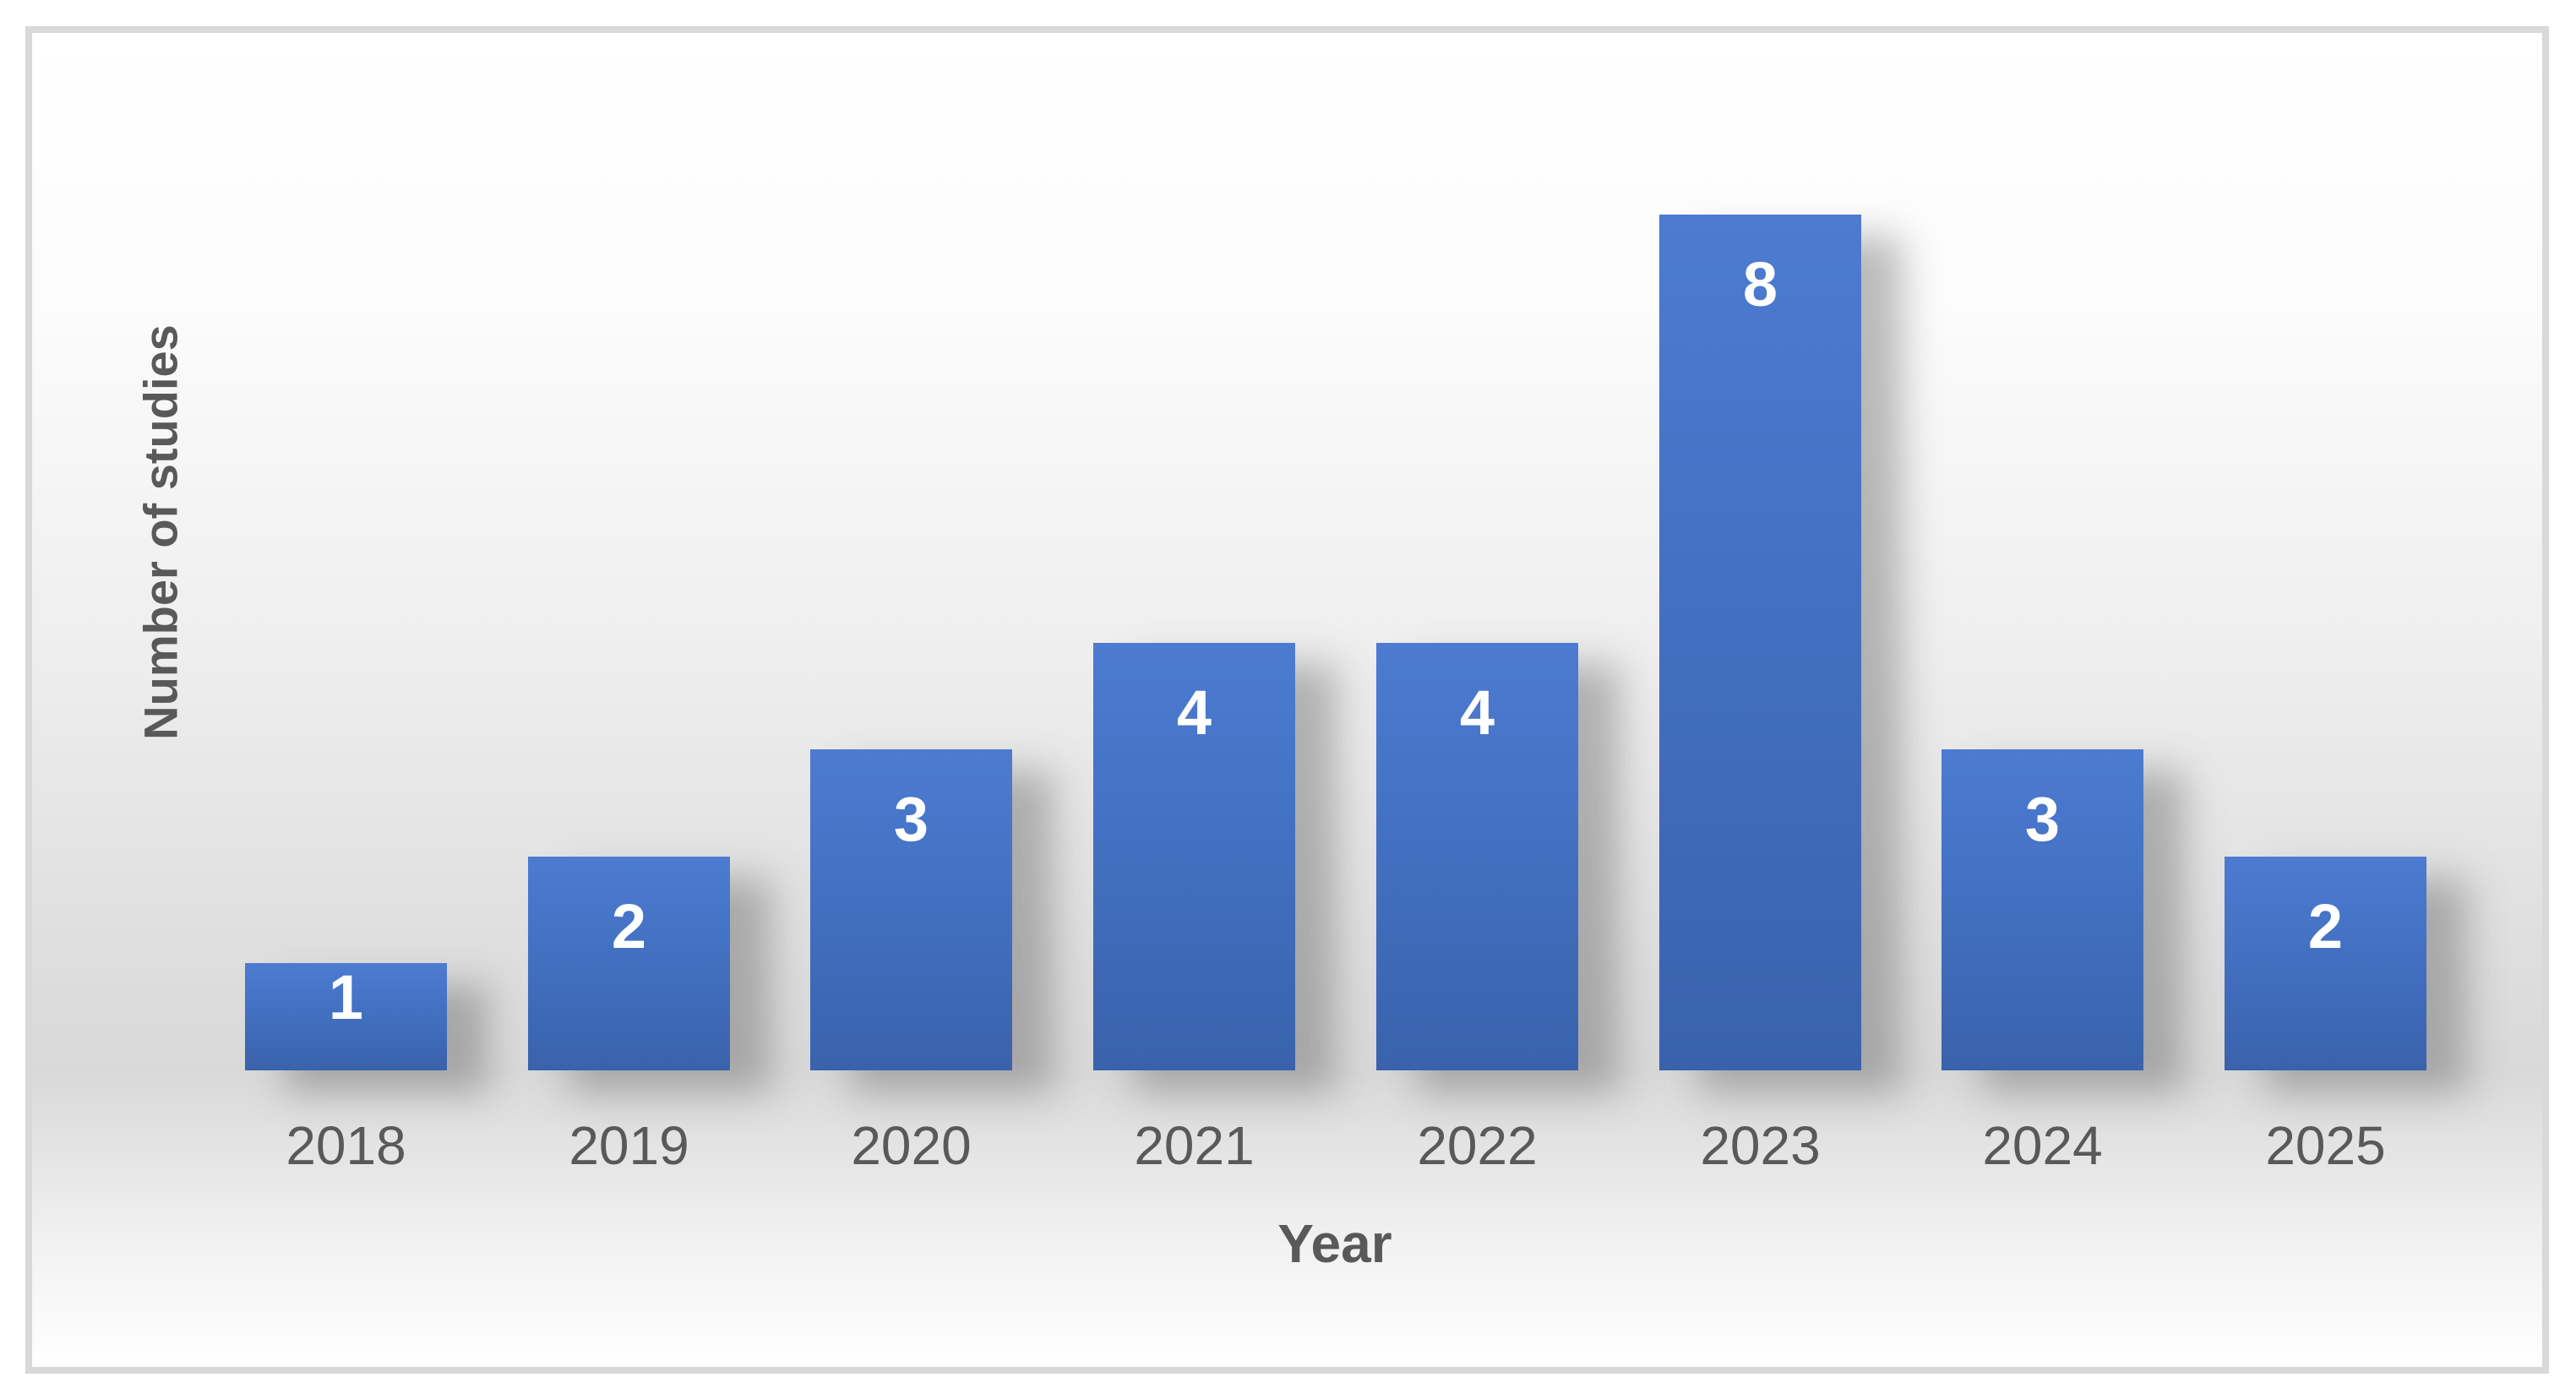  I want to click on bar-value-label: 1, so click(346, 997).